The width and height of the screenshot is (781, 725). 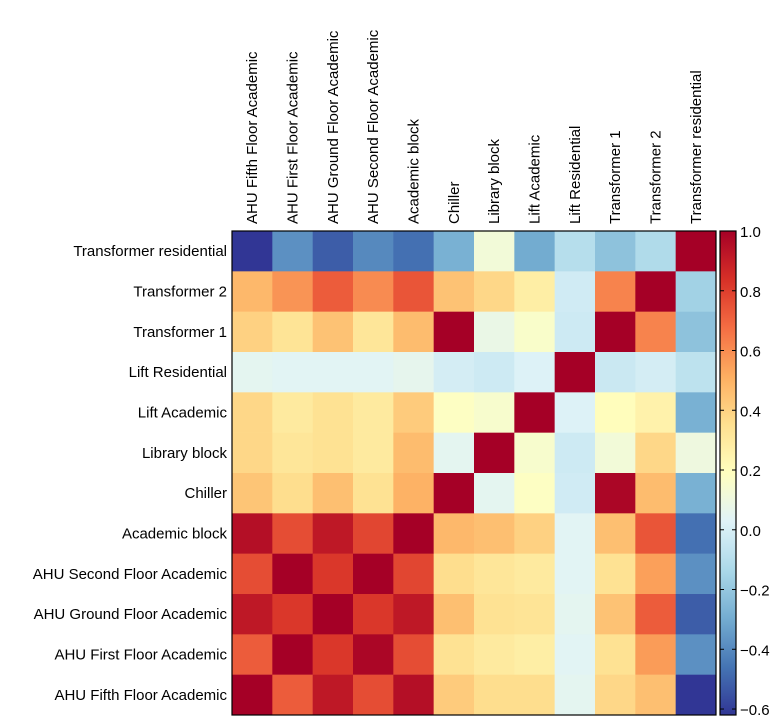 What do you see at coordinates (696, 147) in the screenshot?
I see `column-label: Transformer residential` at bounding box center [696, 147].